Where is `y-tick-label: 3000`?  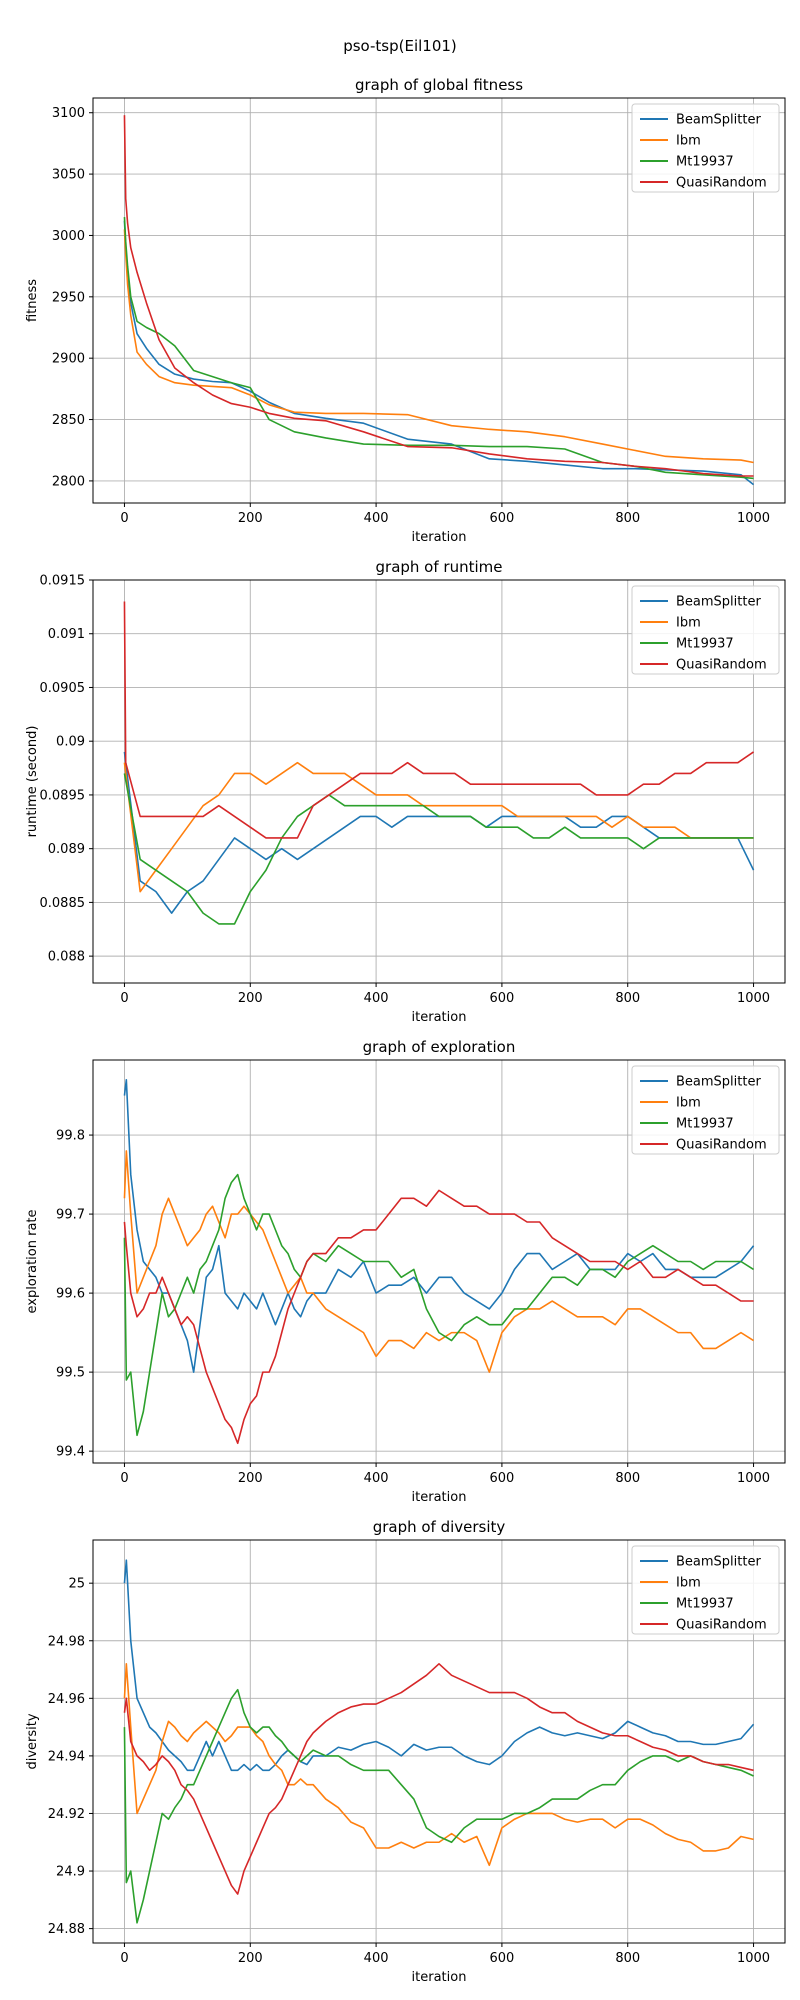 y-tick-label: 3000 is located at coordinates (68, 236).